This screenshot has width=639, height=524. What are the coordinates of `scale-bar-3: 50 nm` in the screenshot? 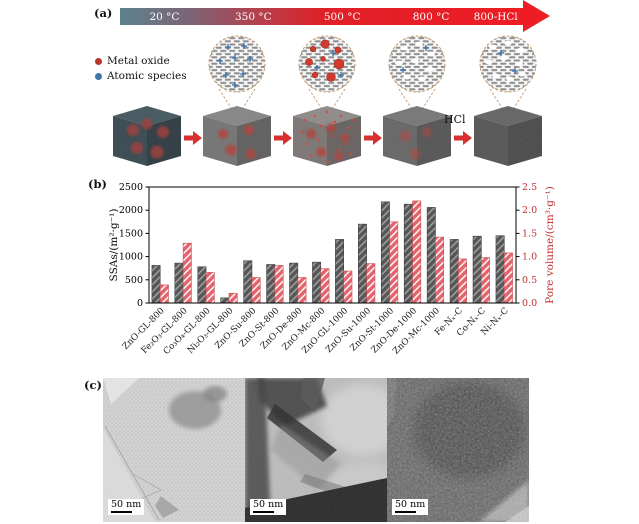 It's located at (410, 507).